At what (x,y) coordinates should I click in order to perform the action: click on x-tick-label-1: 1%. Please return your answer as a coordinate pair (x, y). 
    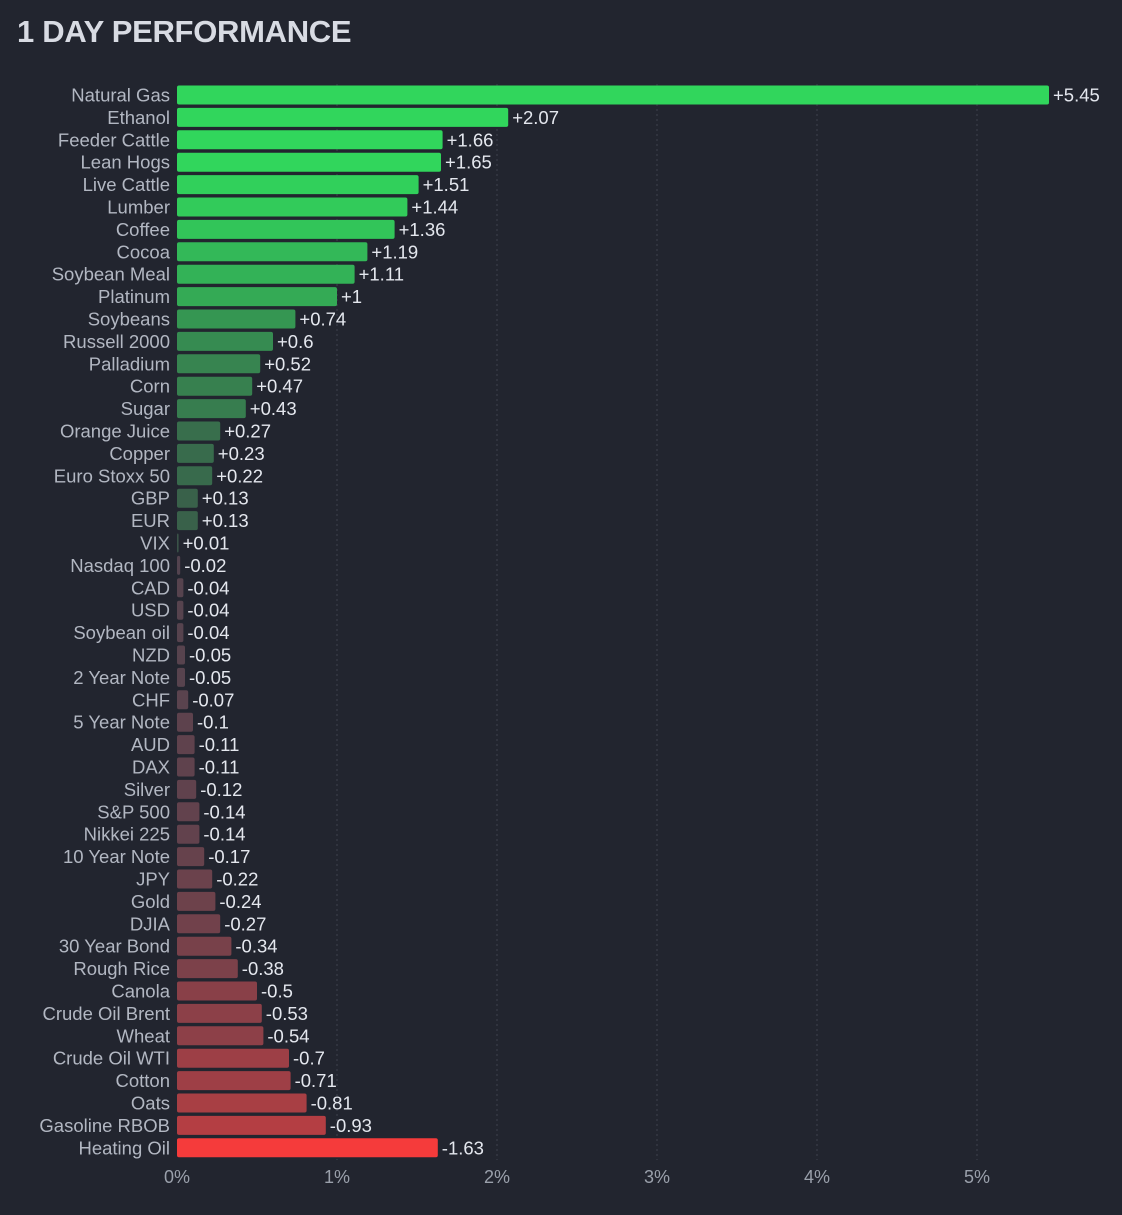
    Looking at the image, I should click on (337, 1177).